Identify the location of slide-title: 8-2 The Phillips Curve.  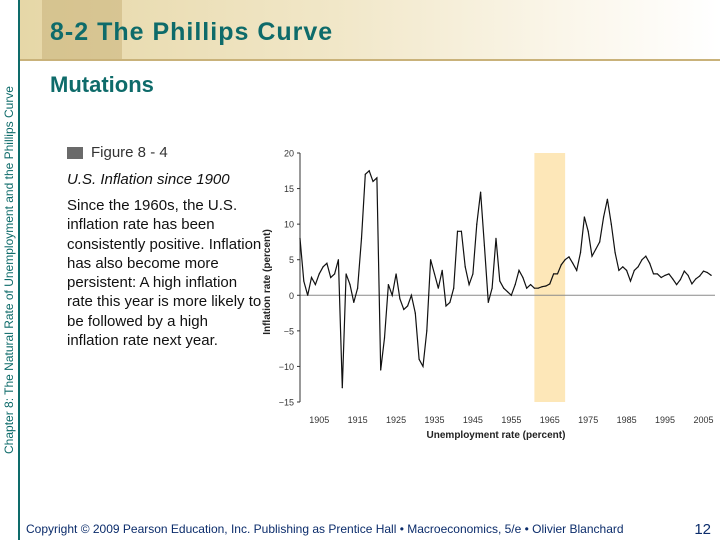
(192, 32).